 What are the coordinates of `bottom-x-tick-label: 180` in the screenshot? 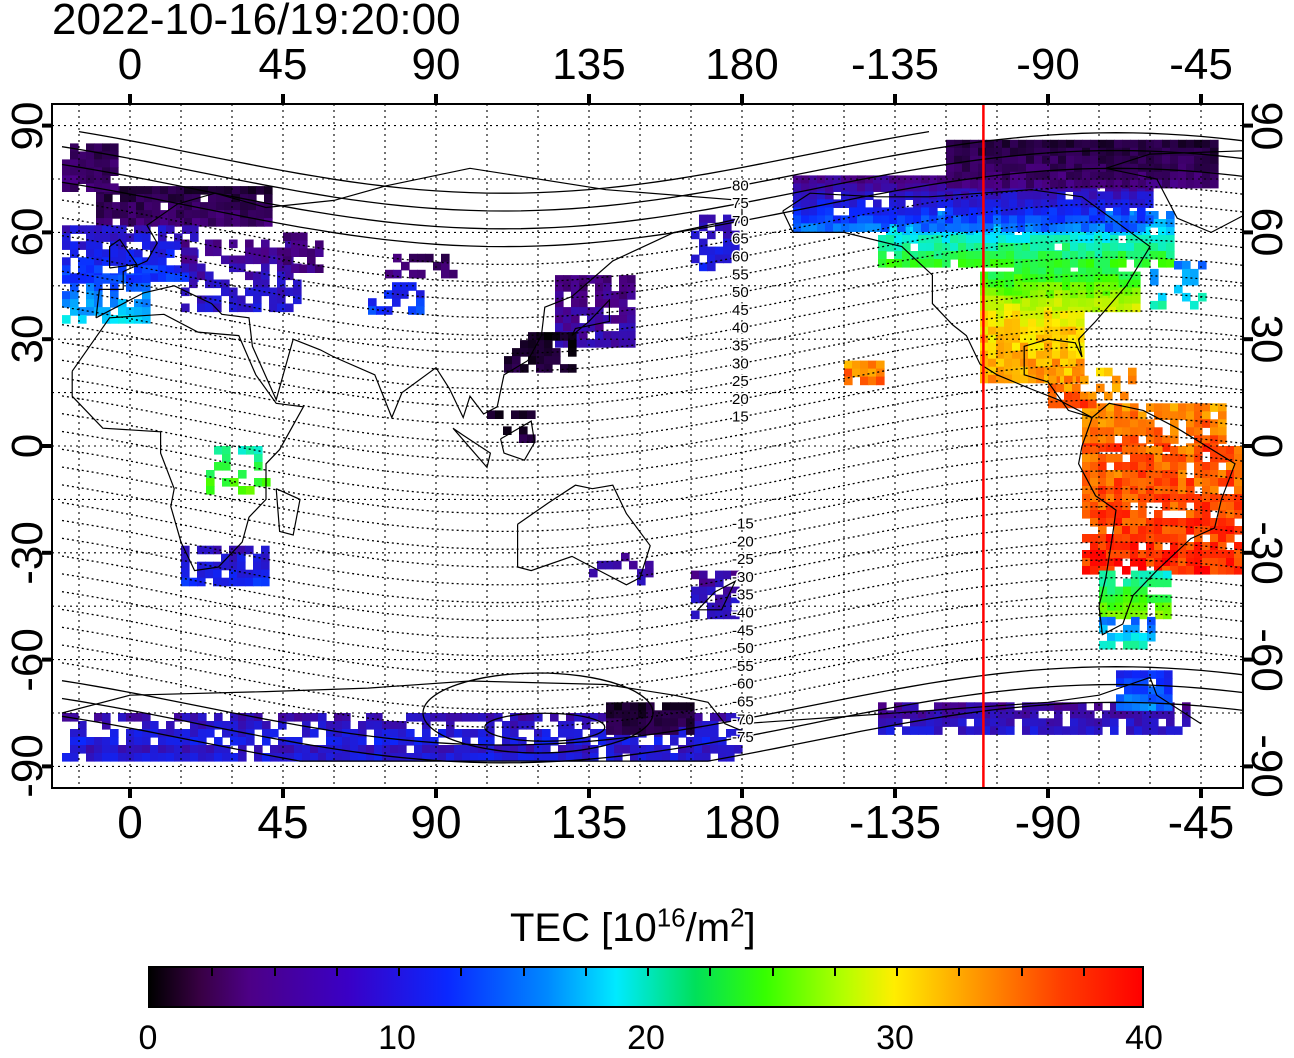 It's located at (742, 822).